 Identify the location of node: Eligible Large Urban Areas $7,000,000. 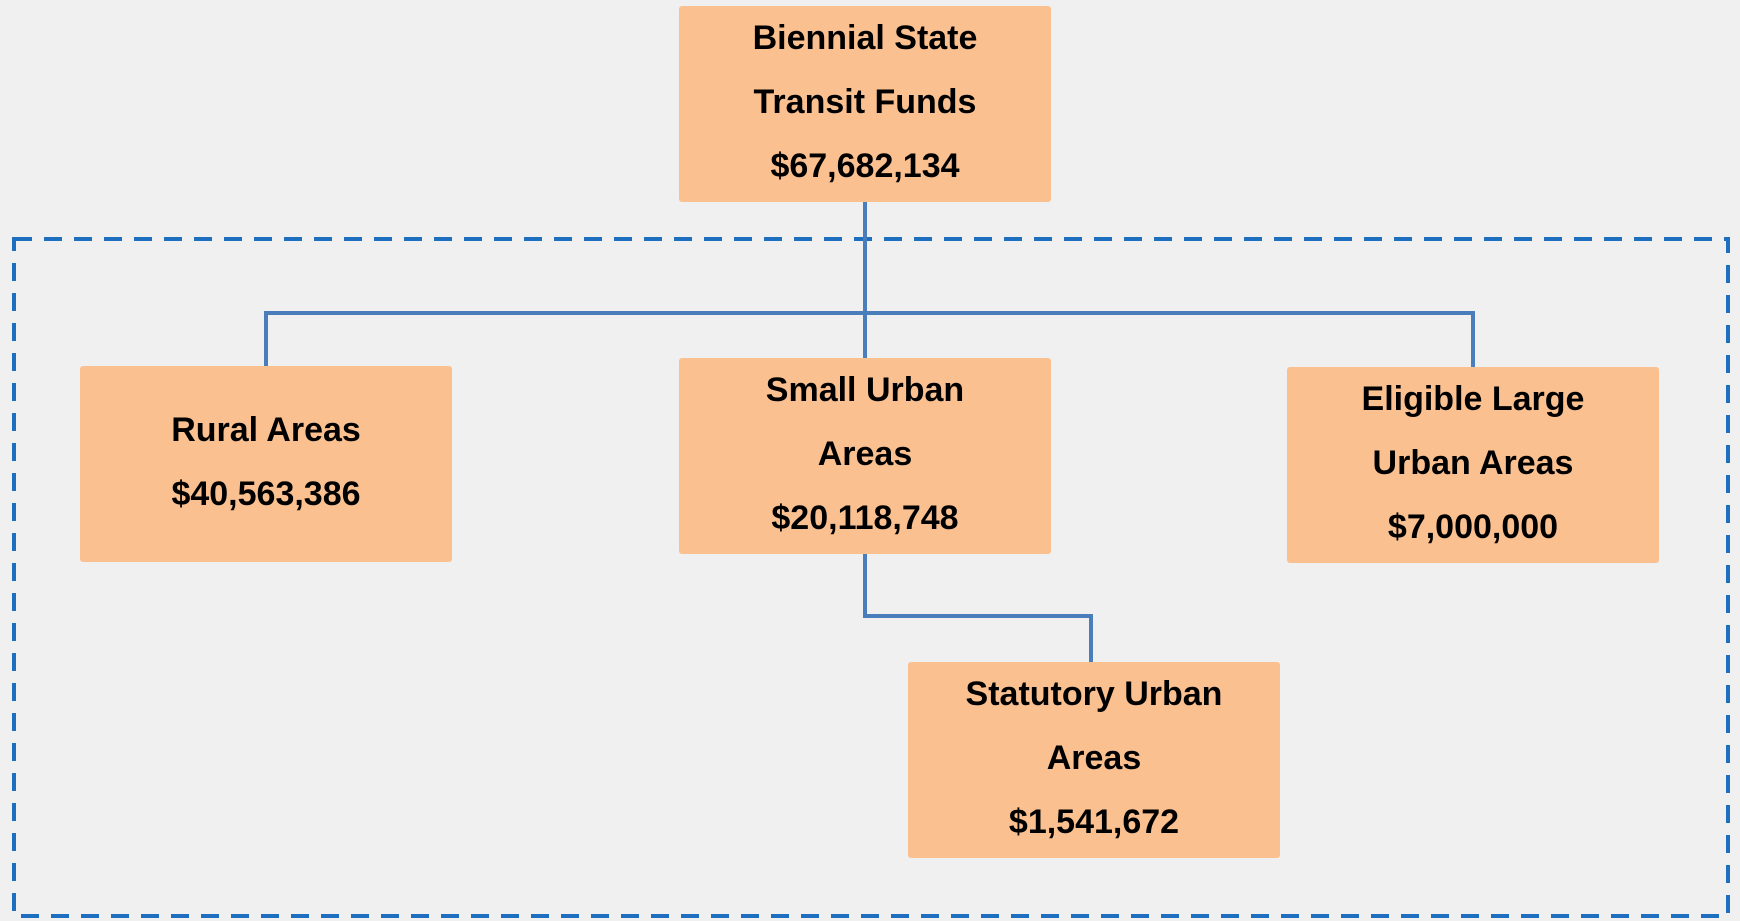
(1473, 465).